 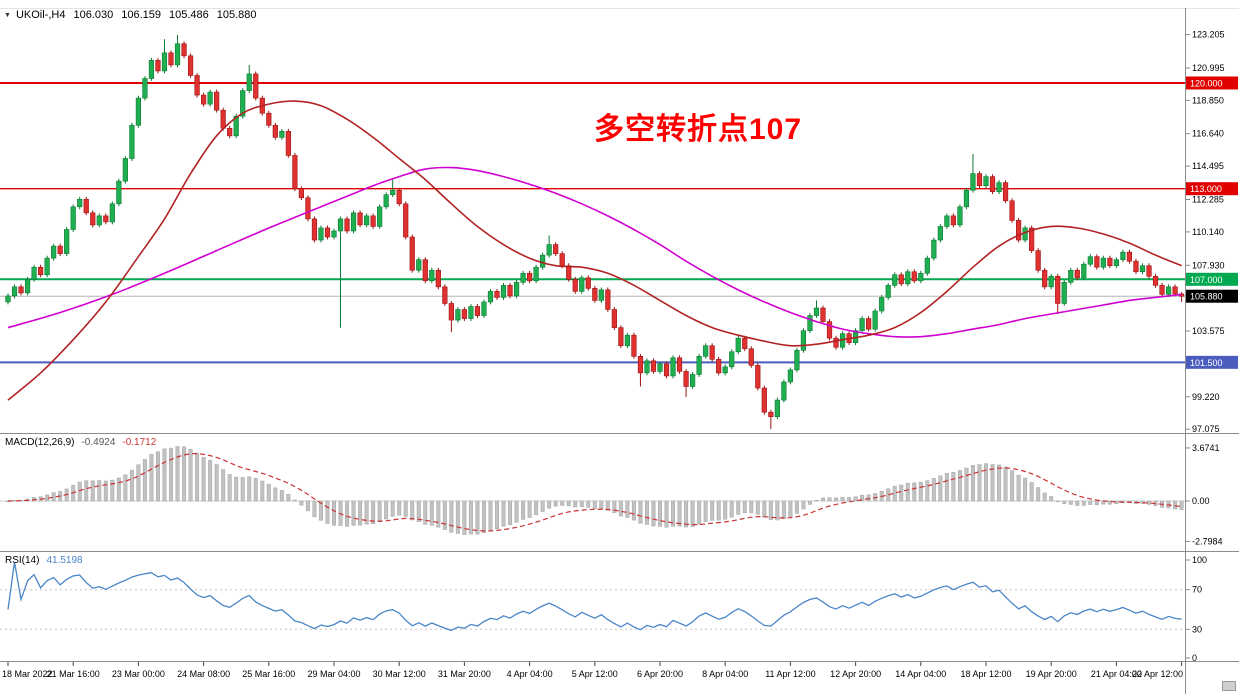 I want to click on price-axis-label: 120.995, so click(x=1208, y=68).